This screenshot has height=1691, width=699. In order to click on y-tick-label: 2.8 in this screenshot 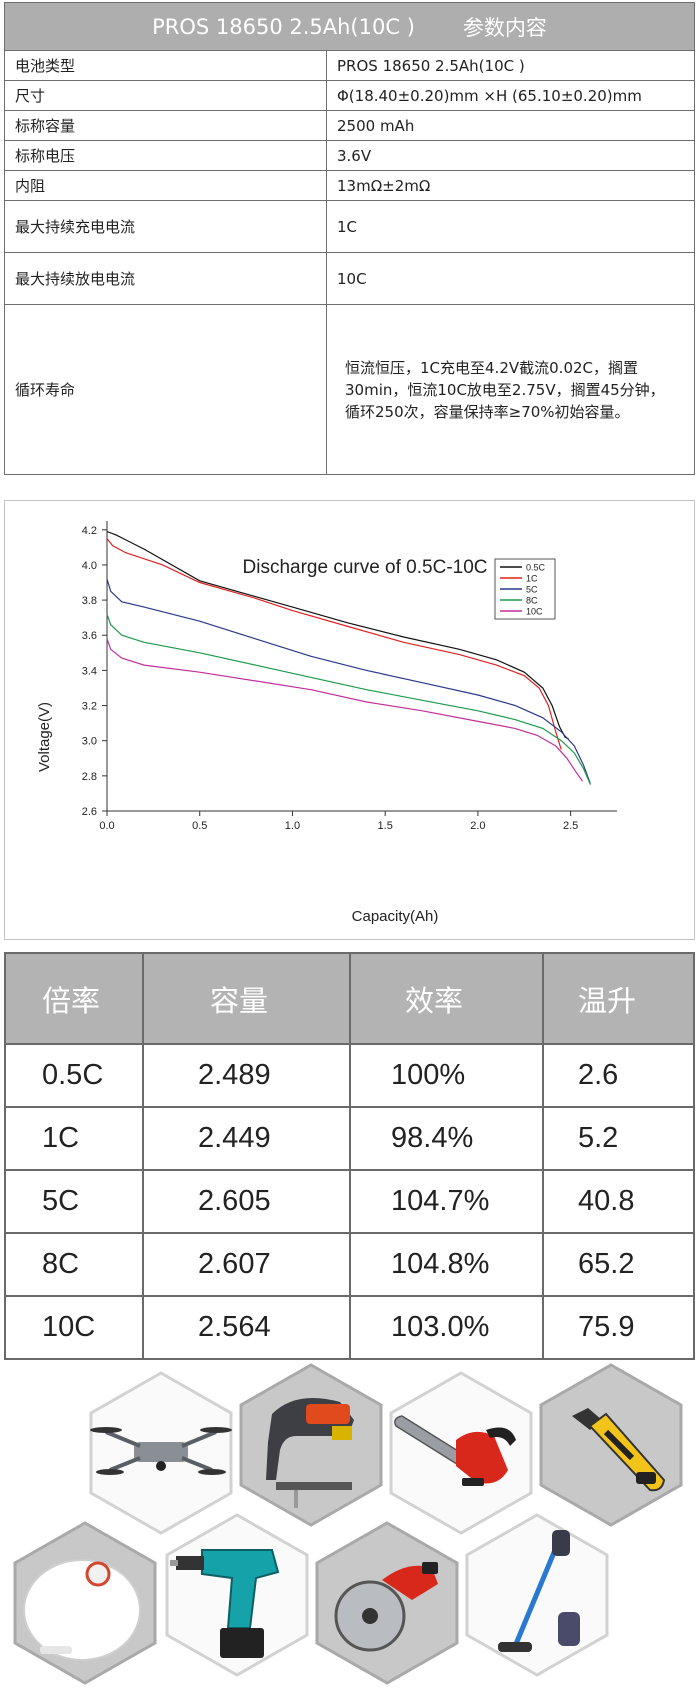, I will do `click(89, 777)`.